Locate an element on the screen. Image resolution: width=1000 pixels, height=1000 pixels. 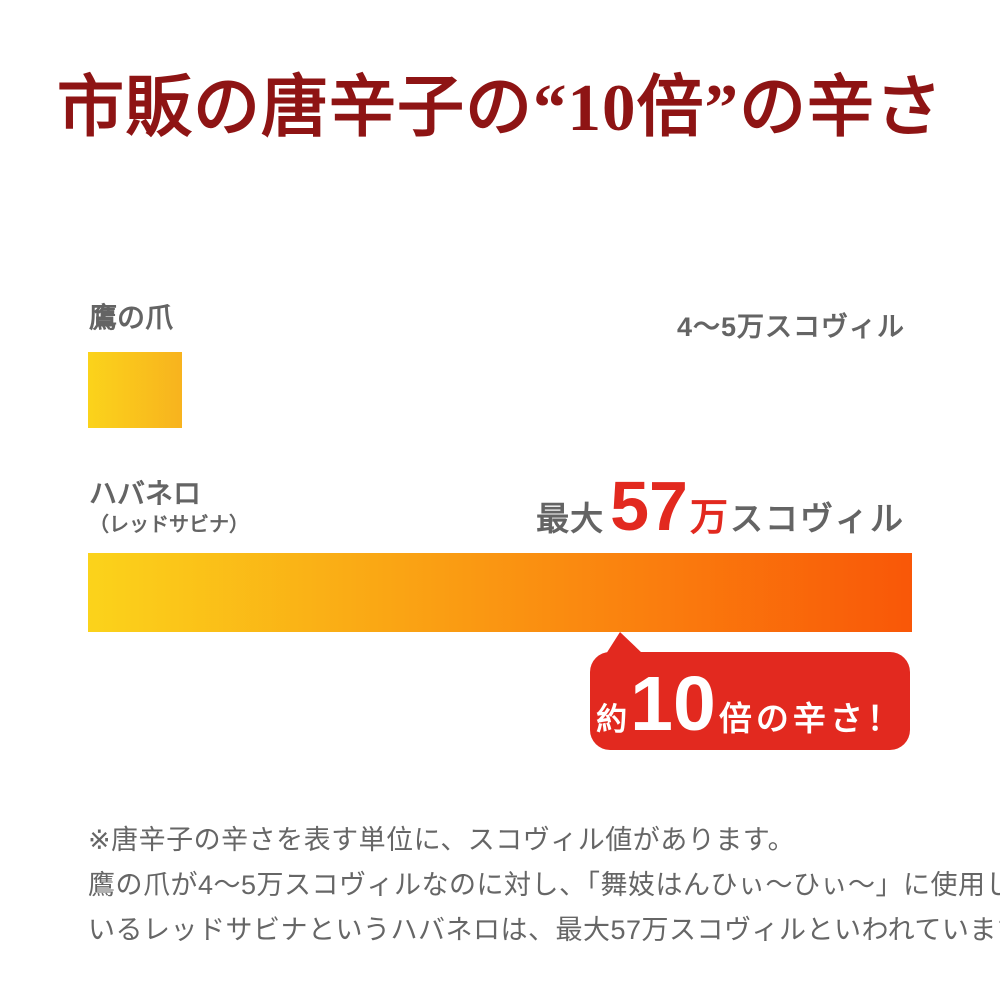
habanero-value-label: 最大 57 万 スコヴィル is located at coordinates (720, 506).